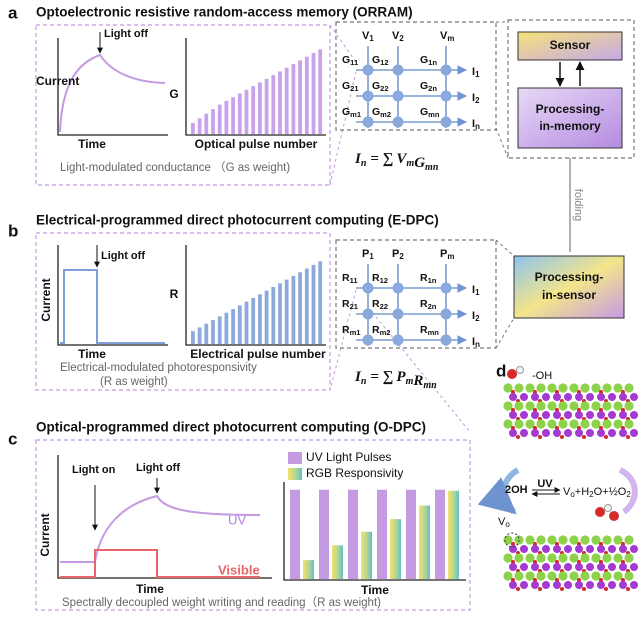 The image size is (640, 631). I want to click on eq-part: n, so click(364, 163).